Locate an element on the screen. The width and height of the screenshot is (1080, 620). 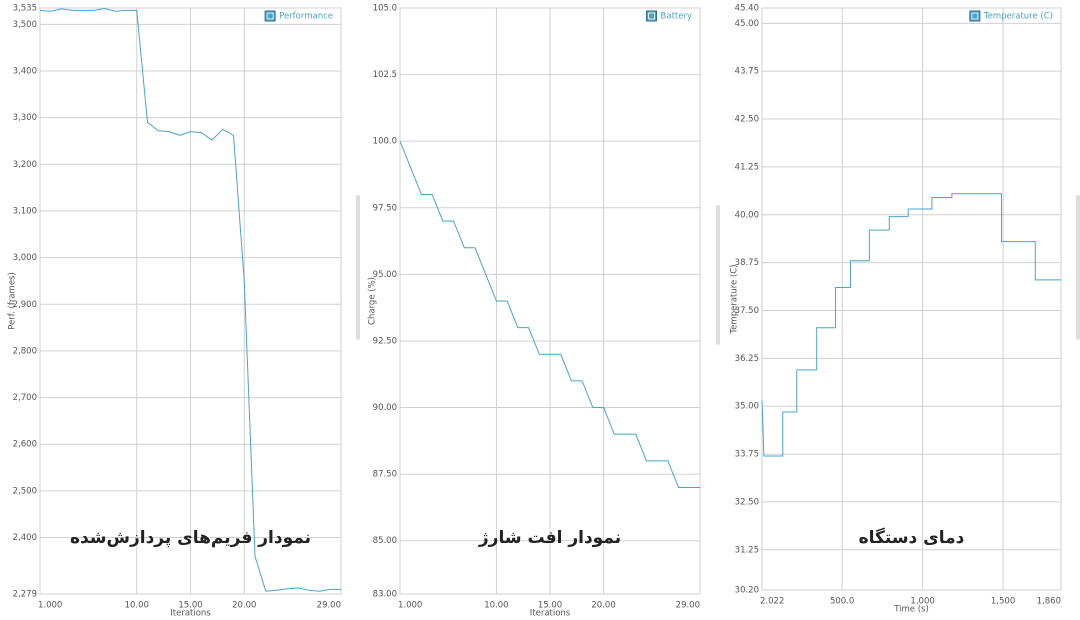
y-axis-title: Perf. (frames) is located at coordinates (13, 301).